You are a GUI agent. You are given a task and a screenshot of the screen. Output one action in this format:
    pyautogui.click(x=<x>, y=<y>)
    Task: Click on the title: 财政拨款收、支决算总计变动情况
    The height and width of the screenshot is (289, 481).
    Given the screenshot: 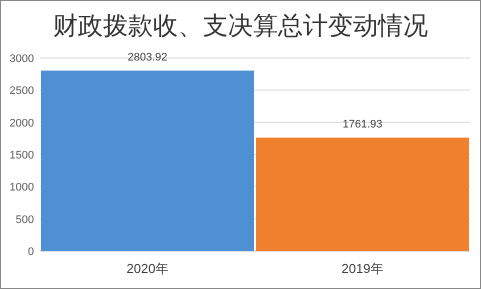 What is the action you would take?
    pyautogui.click(x=240, y=26)
    